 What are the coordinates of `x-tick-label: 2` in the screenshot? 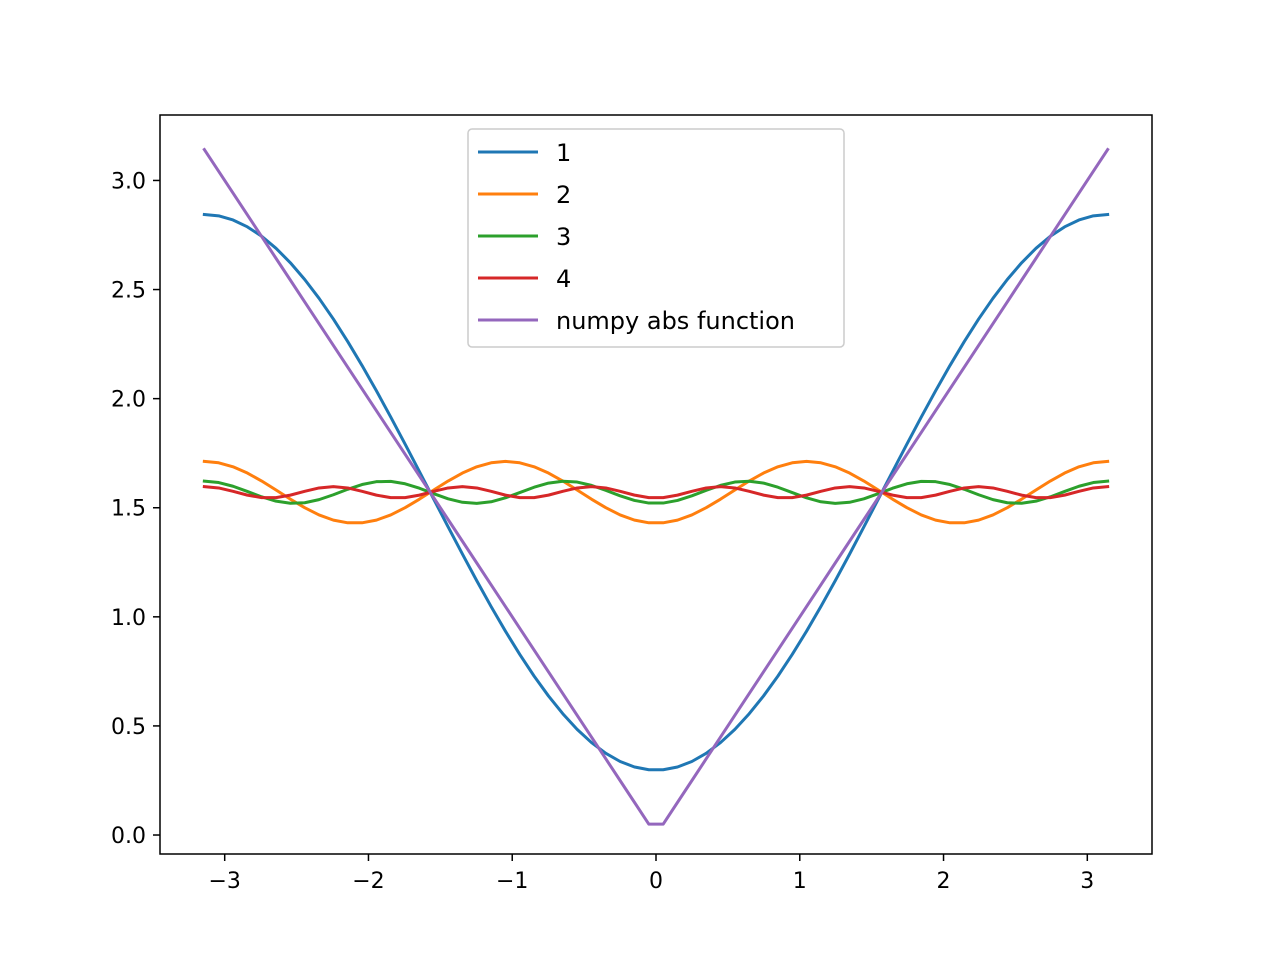 It's located at (944, 881).